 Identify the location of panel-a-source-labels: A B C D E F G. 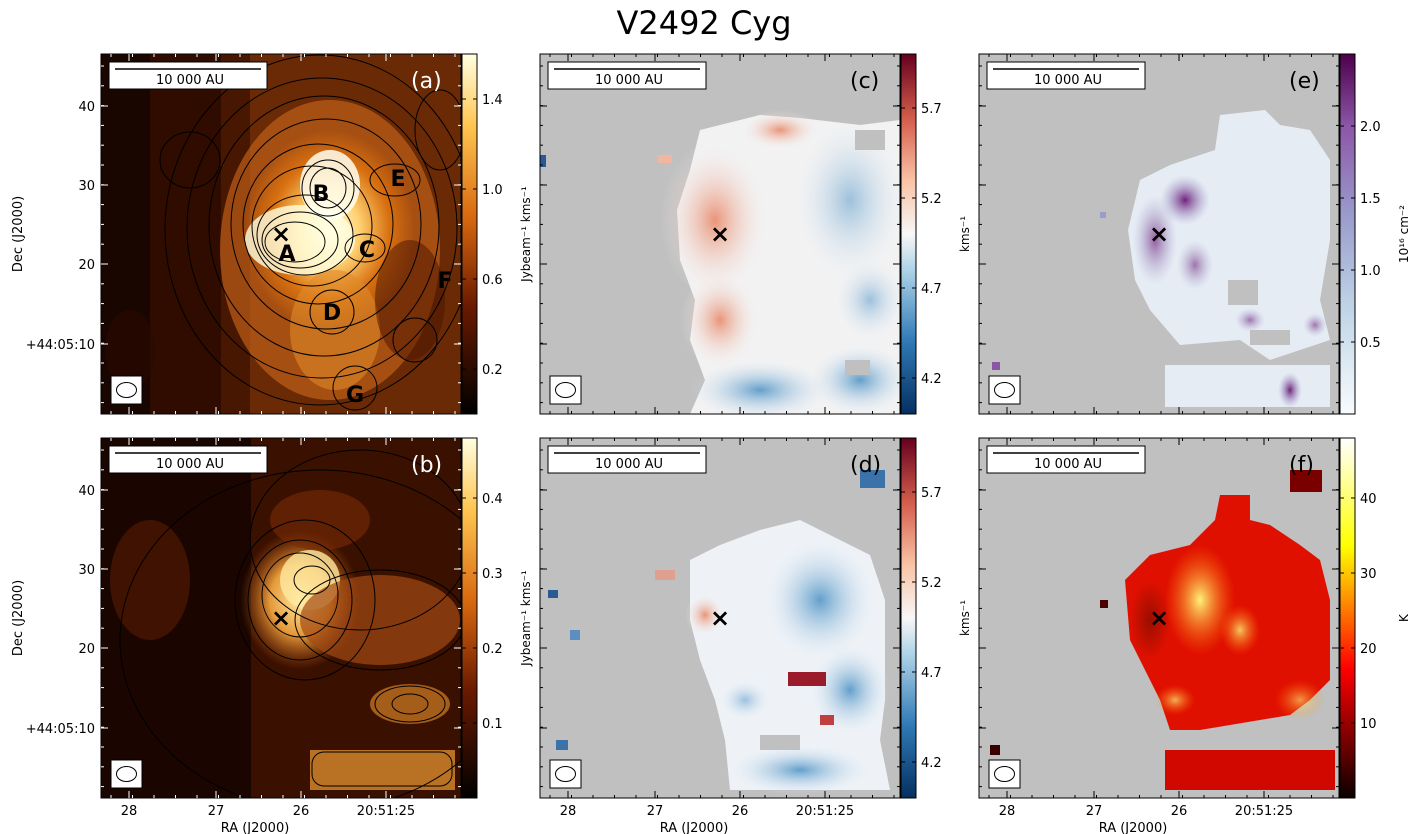
(365, 287).